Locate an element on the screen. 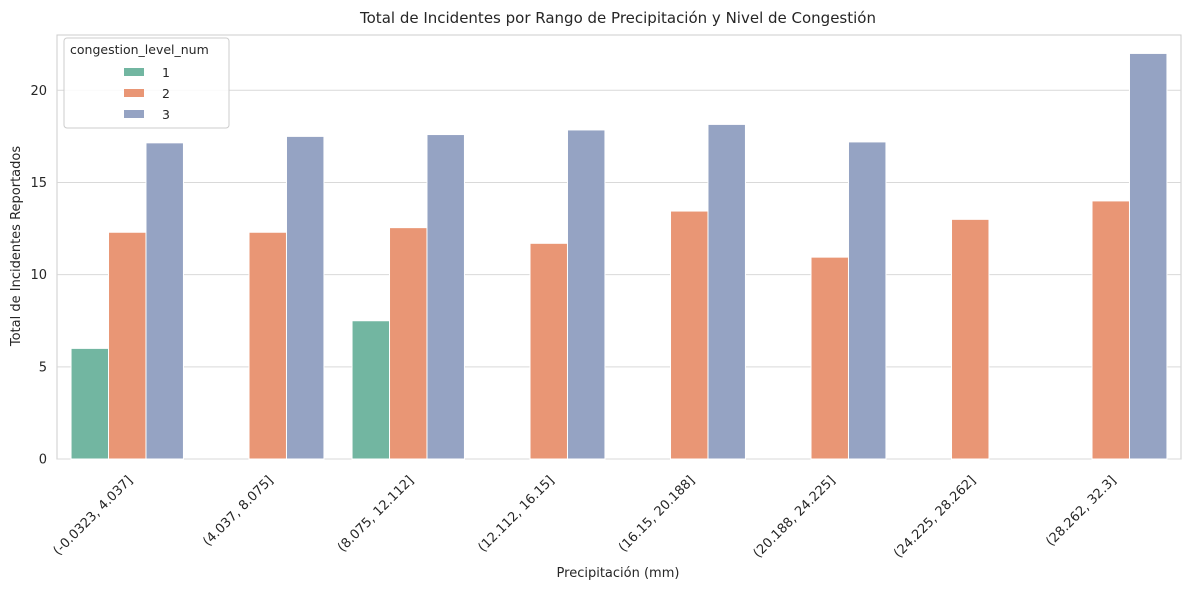  x-tick-label: (12.112, 16.15] is located at coordinates (516, 514).